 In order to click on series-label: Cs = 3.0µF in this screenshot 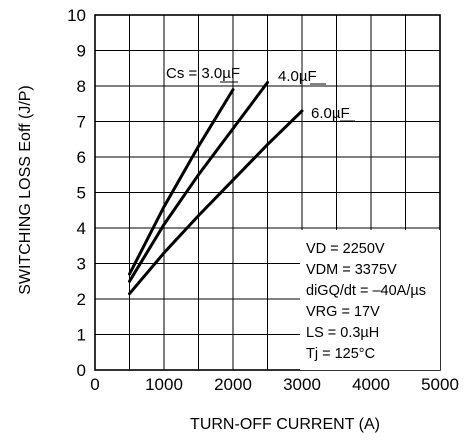, I will do `click(203, 73)`.